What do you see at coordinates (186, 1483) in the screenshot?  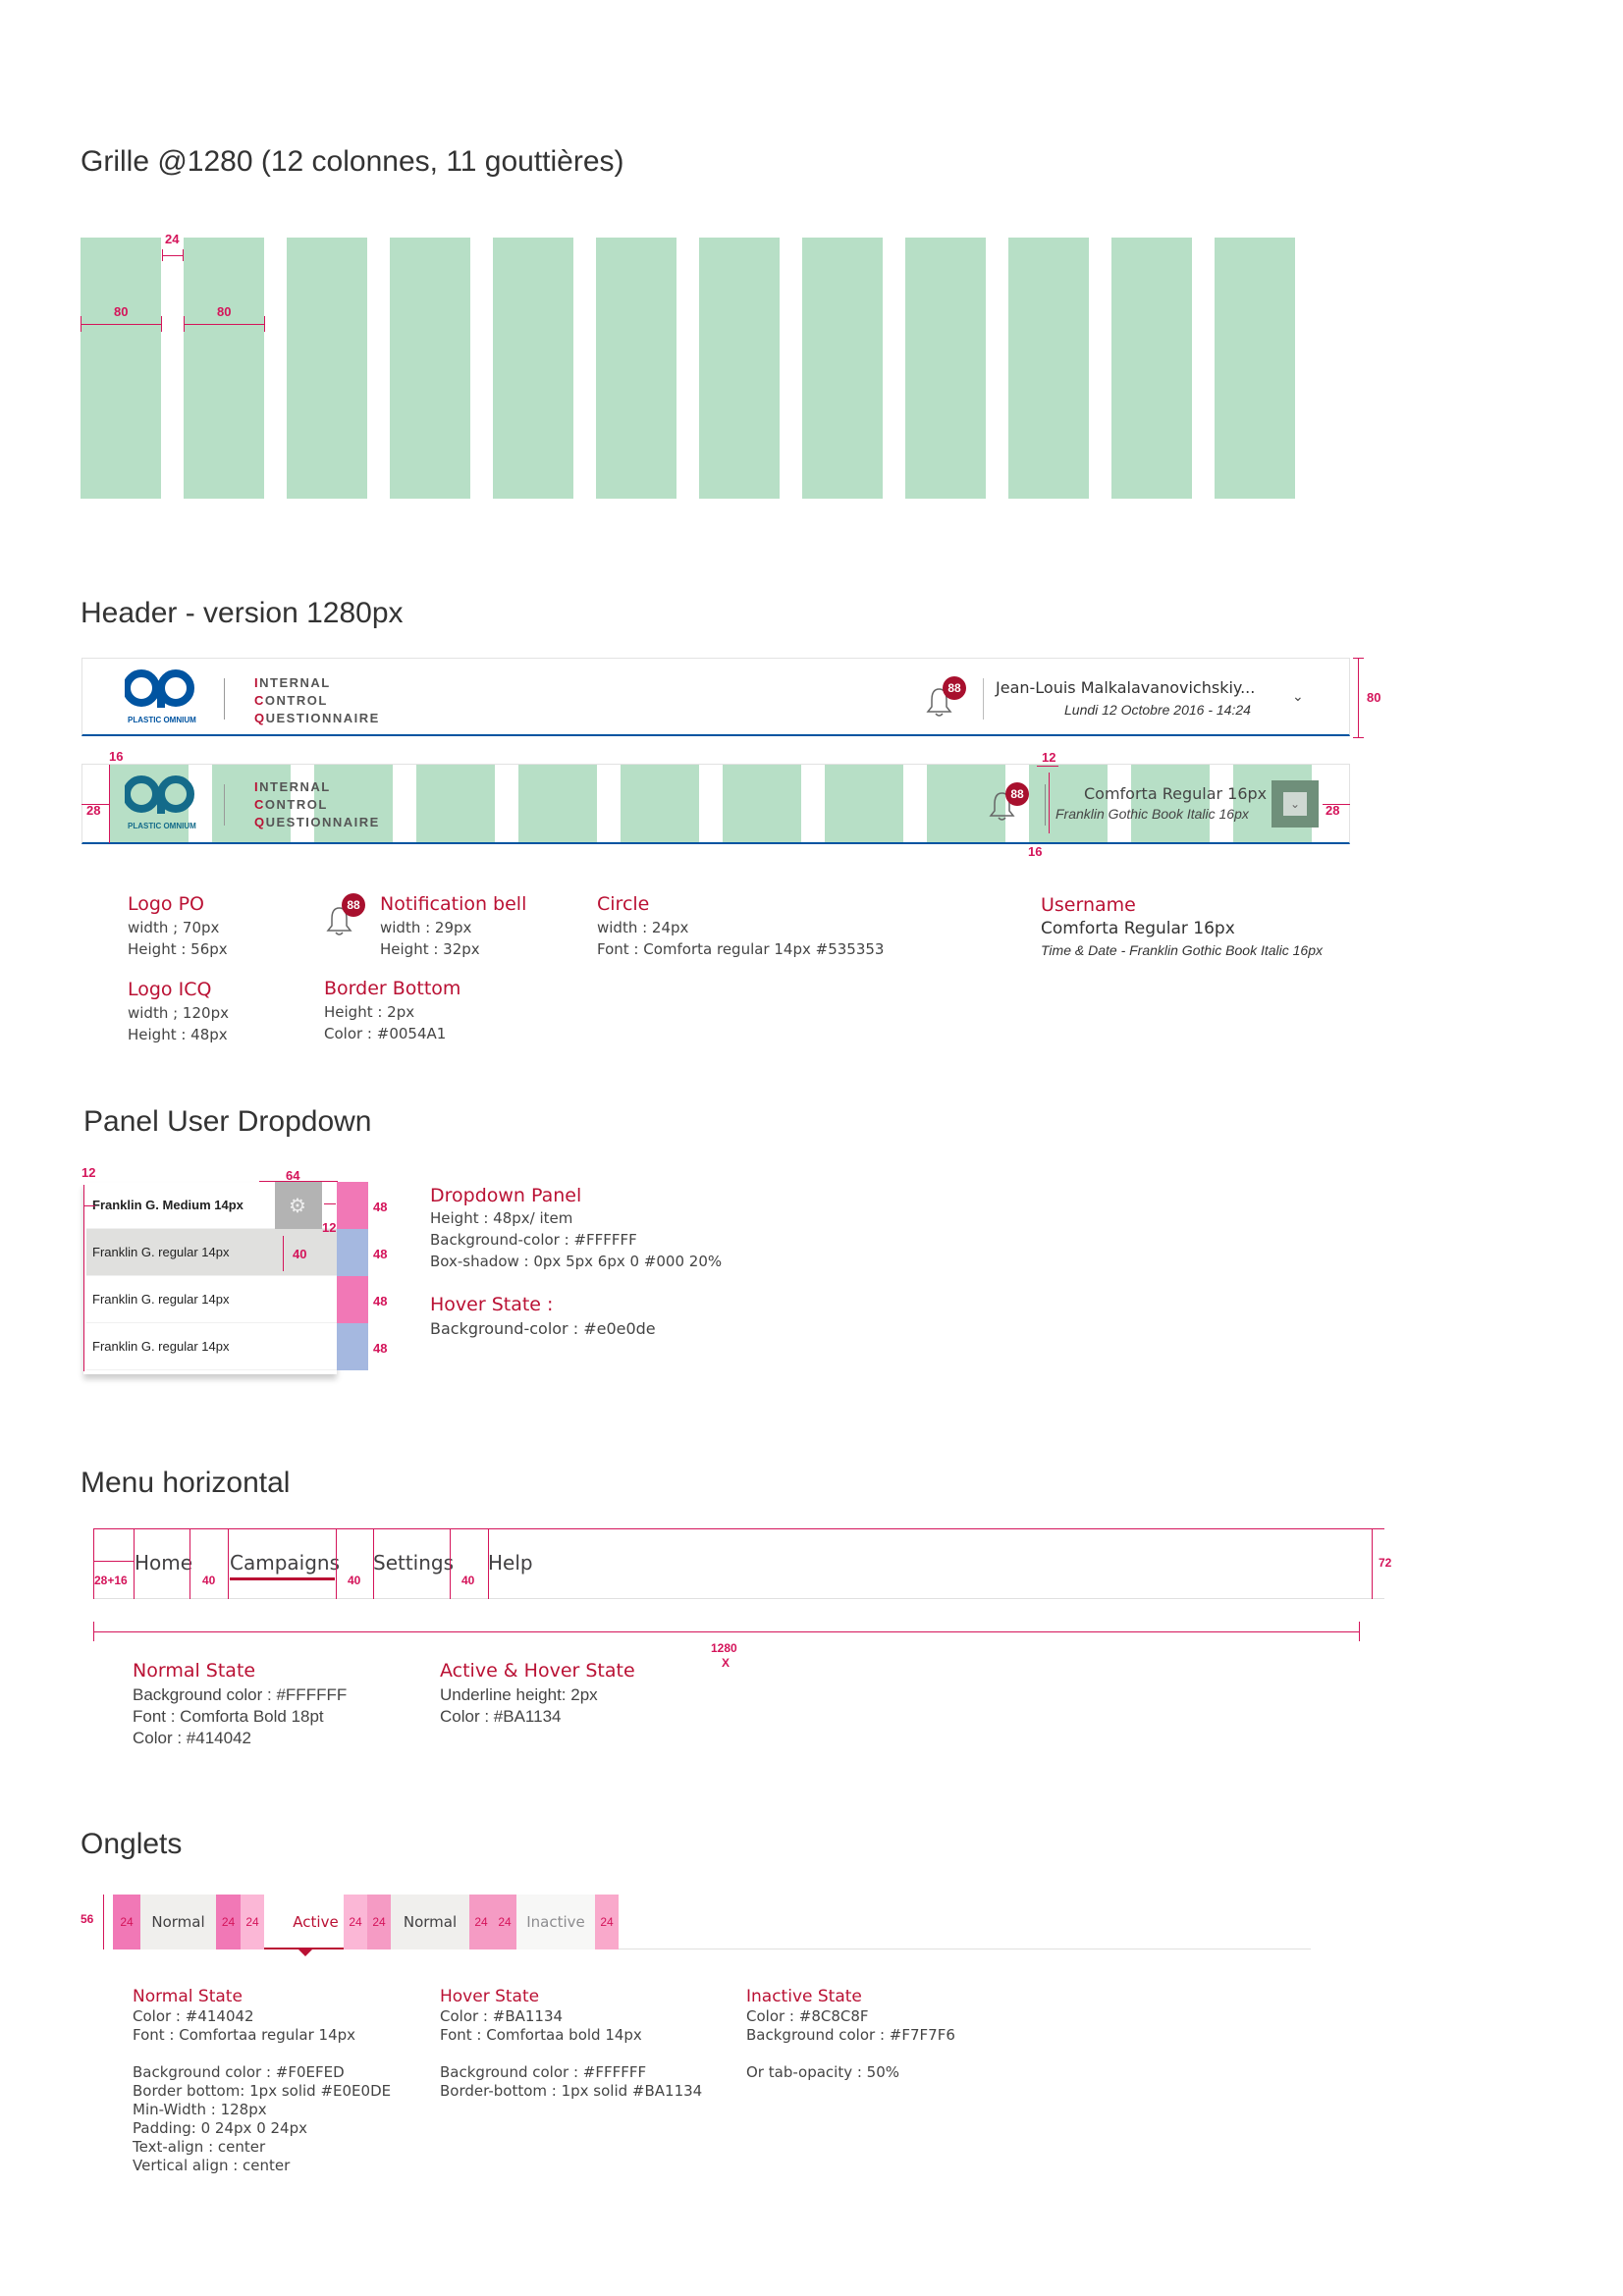 I see `menu-section-title: Menu horizontal` at bounding box center [186, 1483].